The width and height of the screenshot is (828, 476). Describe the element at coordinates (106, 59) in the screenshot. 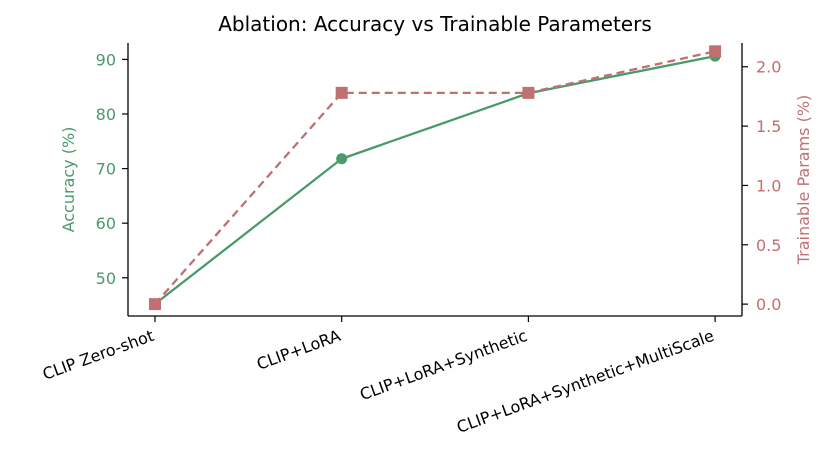

I see `y-left-tick-label: 90` at that location.